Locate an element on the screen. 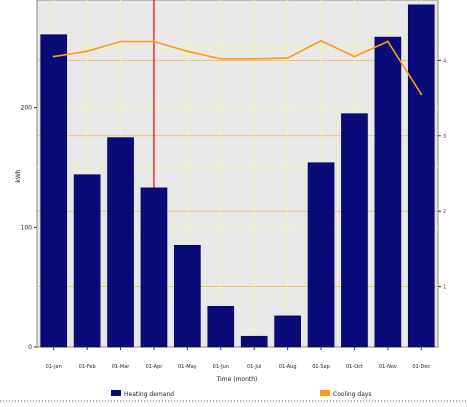 This screenshot has width=468, height=407. line-point-01-Sep is located at coordinates (321, 40).